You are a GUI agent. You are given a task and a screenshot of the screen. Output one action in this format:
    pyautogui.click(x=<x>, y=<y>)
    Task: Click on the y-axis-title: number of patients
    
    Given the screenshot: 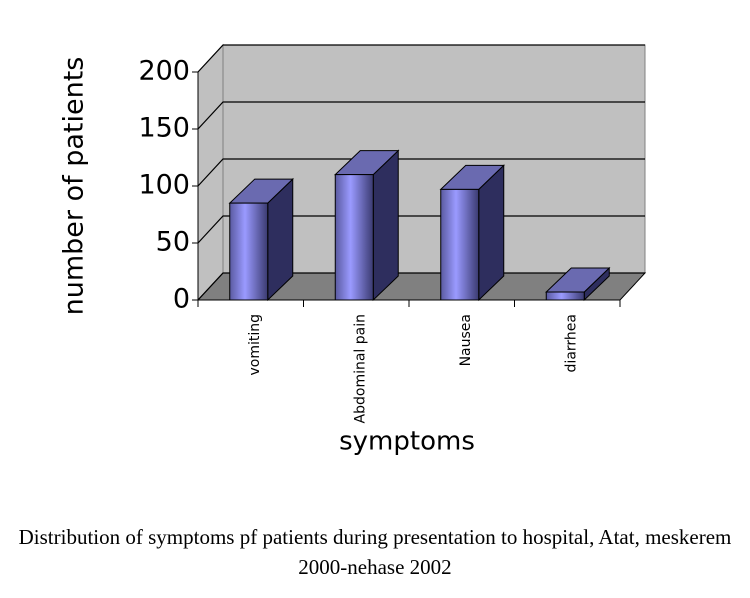 What is the action you would take?
    pyautogui.click(x=74, y=186)
    